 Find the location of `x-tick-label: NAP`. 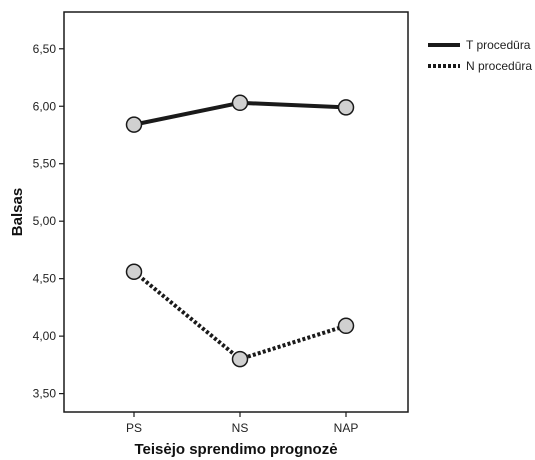

x-tick-label: NAP is located at coordinates (346, 428).